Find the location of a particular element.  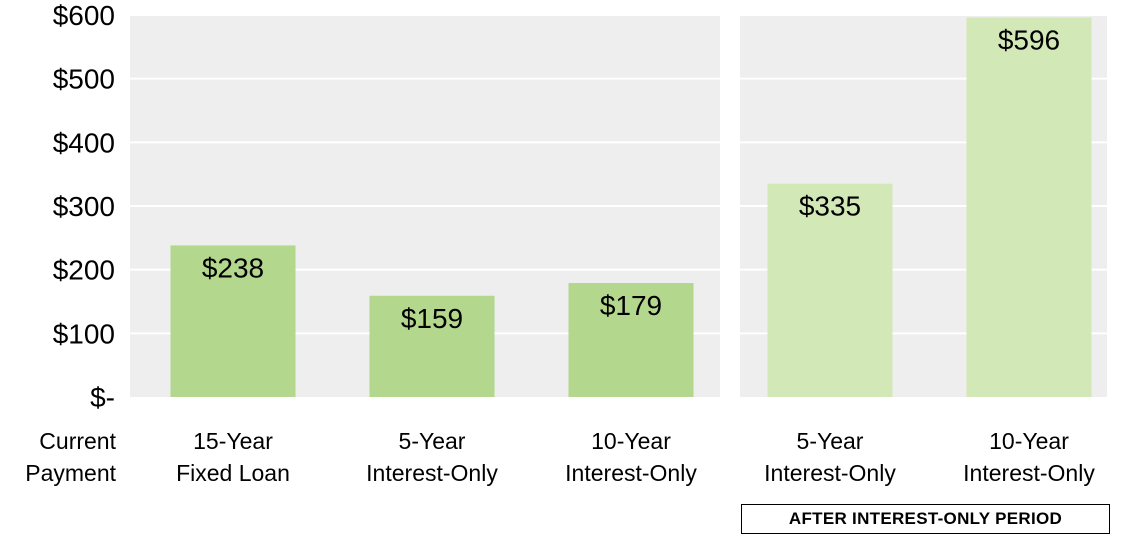

data-label-2: $159 is located at coordinates (432, 318).